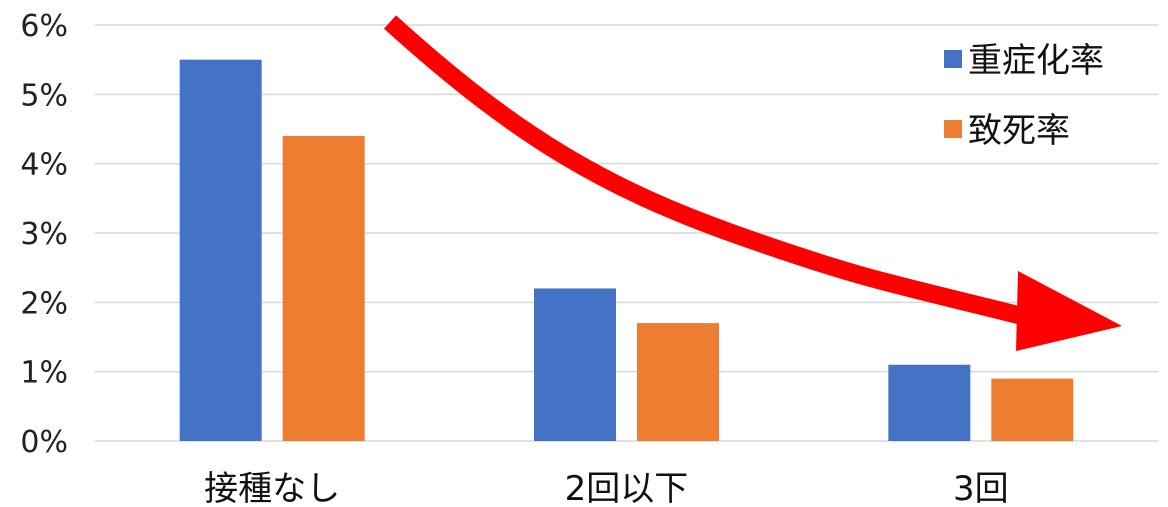 This screenshot has height=507, width=1168. I want to click on y-tick-label: 6%, so click(44, 26).